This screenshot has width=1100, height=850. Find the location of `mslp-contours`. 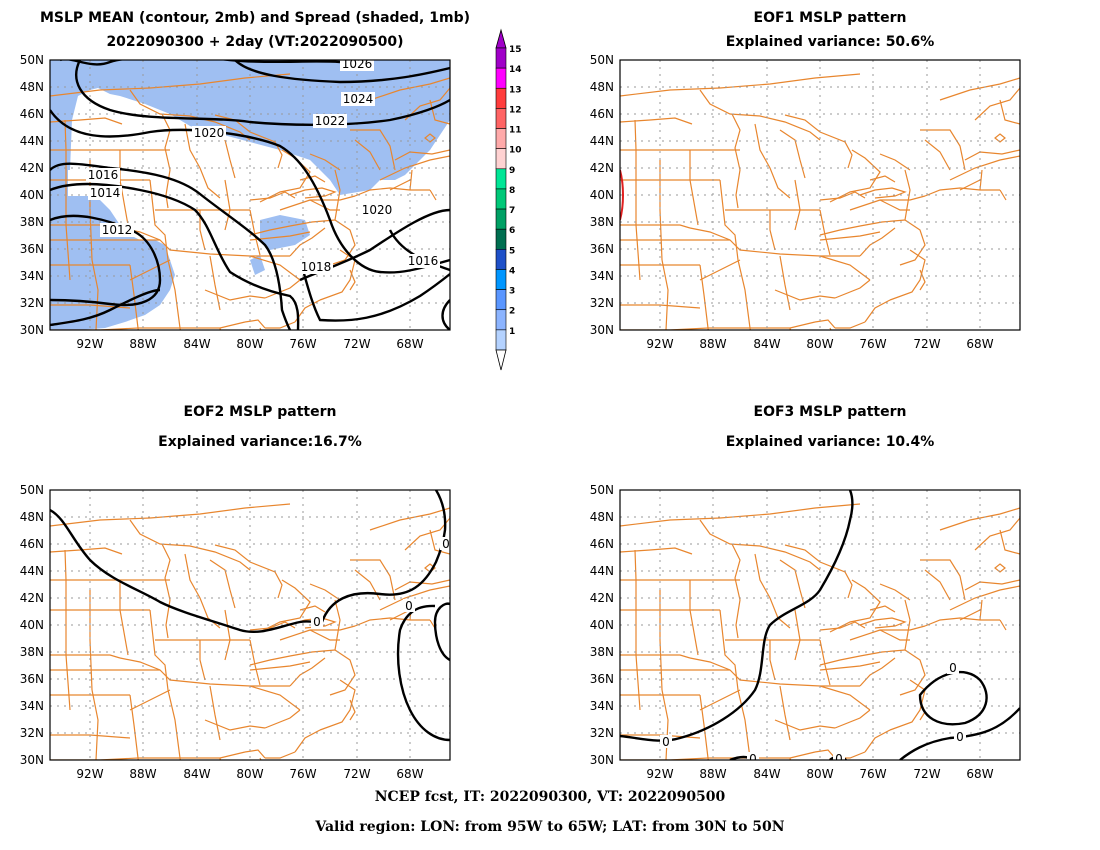

mslp-contours is located at coordinates (250, 195).